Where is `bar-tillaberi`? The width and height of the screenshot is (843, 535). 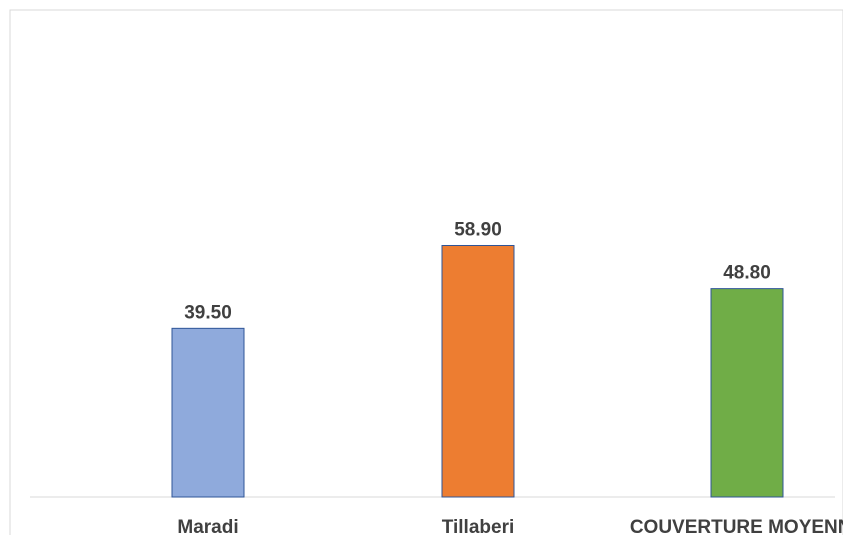
bar-tillaberi is located at coordinates (478, 371).